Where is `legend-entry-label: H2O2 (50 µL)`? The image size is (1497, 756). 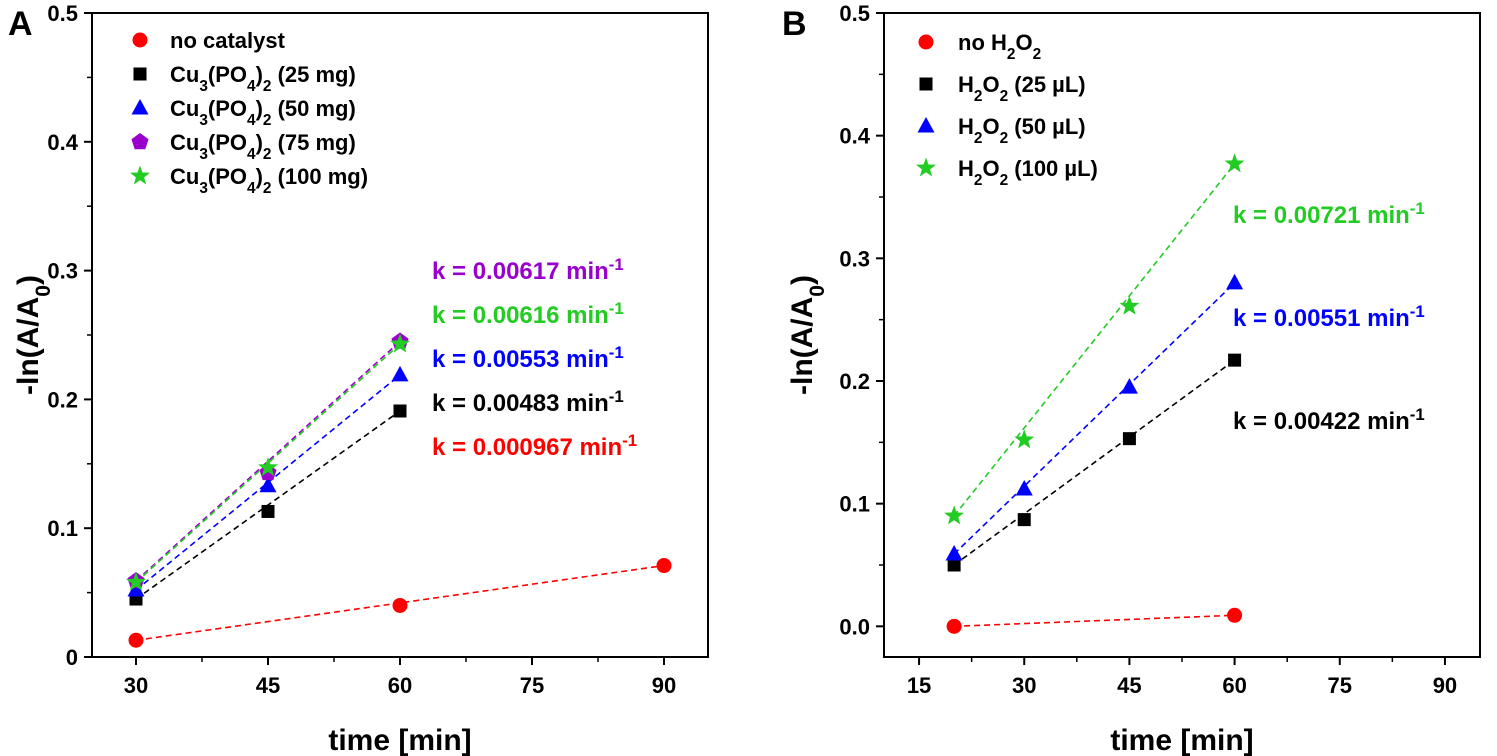 legend-entry-label: H2O2 (50 µL) is located at coordinates (1022, 130).